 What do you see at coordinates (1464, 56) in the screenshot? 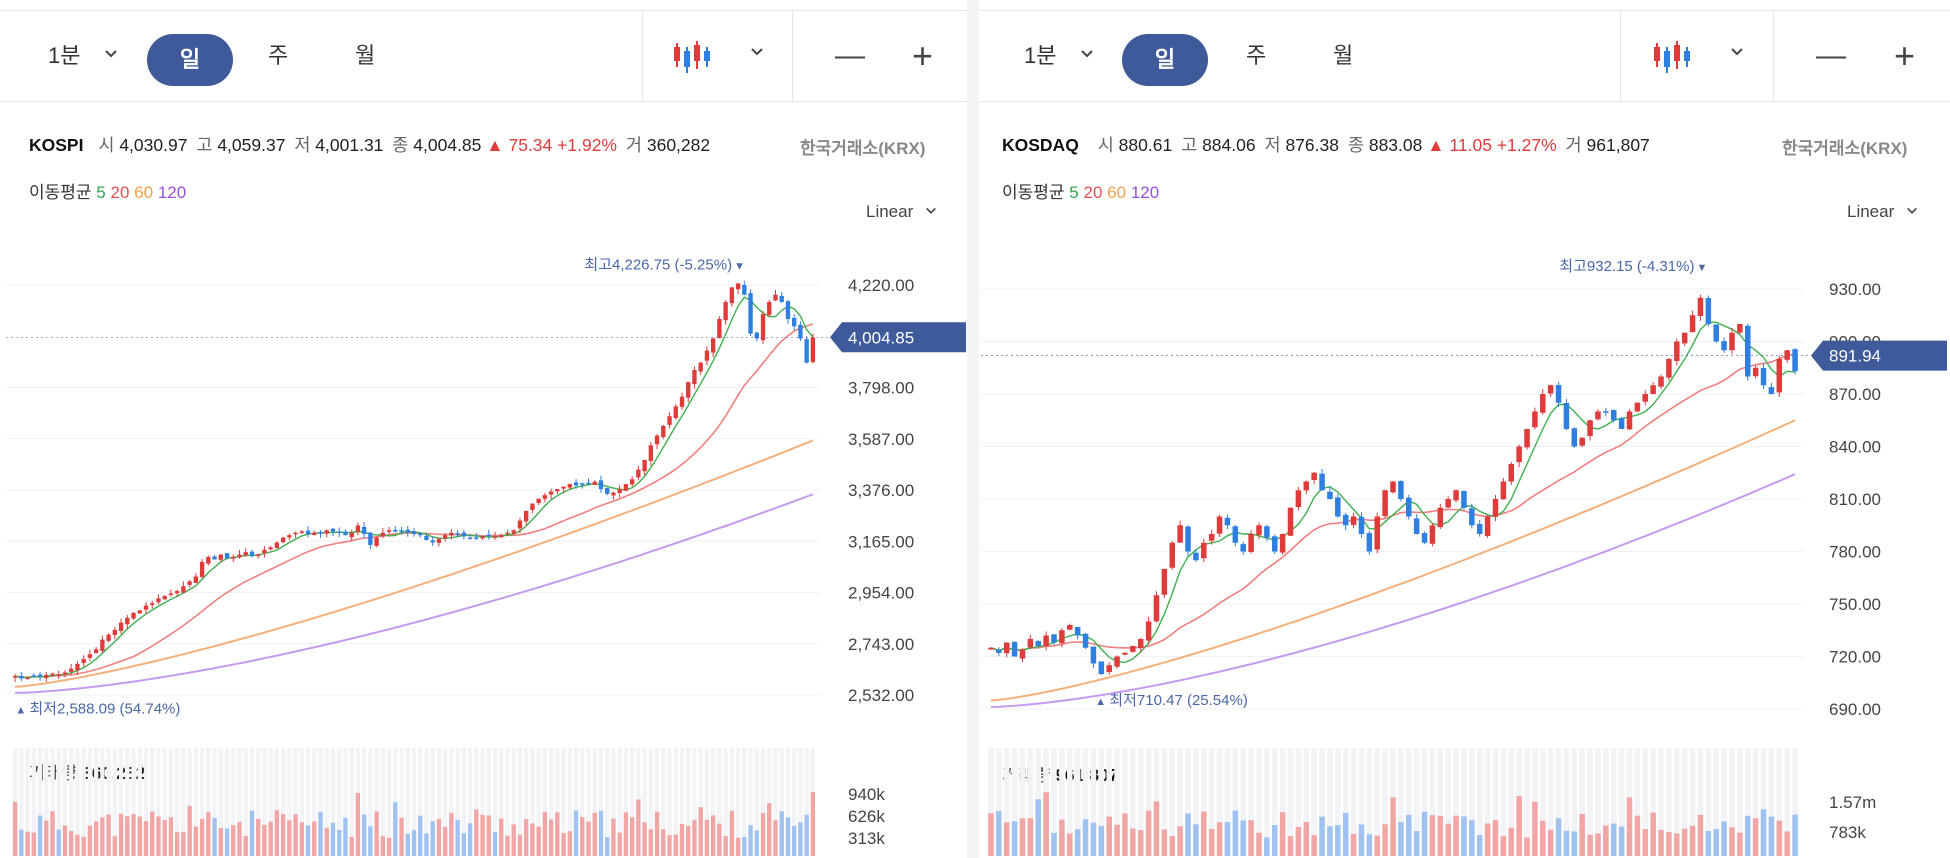
I see `chart-toolbar: 1분 일 주 월 — +` at bounding box center [1464, 56].